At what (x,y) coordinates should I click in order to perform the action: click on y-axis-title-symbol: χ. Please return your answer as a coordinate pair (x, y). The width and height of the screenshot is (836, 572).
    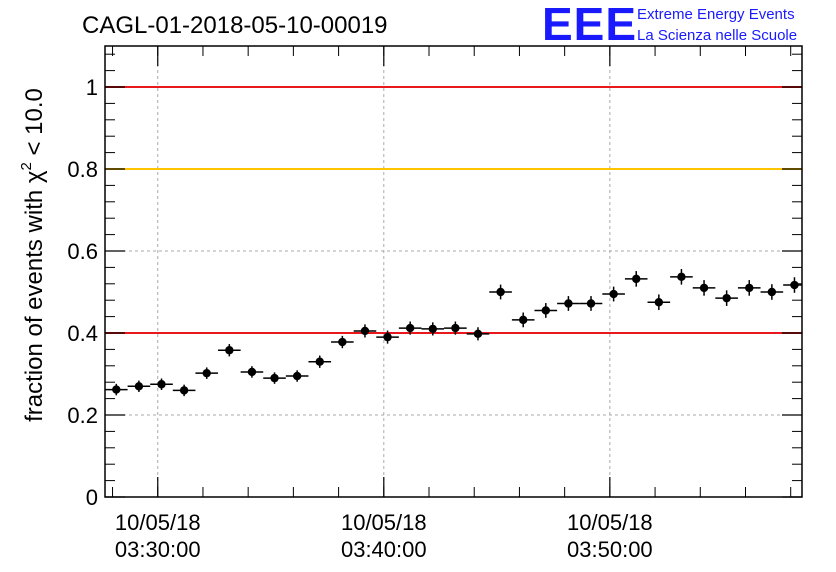
    Looking at the image, I should click on (34, 176).